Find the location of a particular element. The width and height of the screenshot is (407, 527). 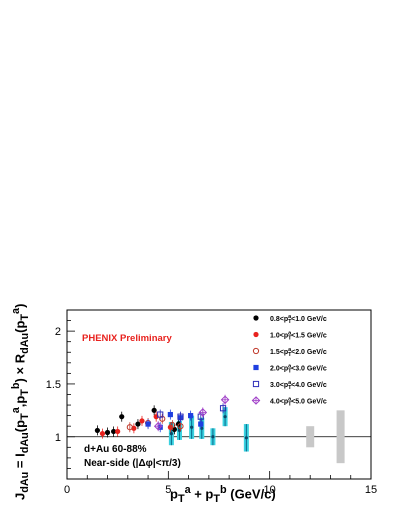

y-tick-label: 1.5 is located at coordinates (53, 385).